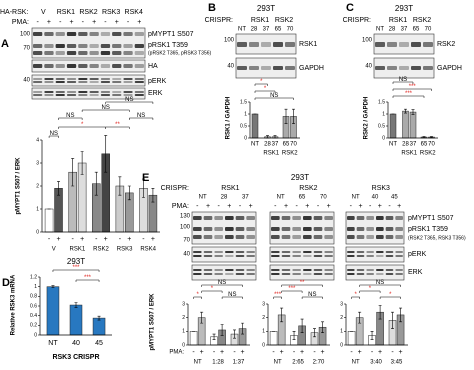 The height and width of the screenshot is (370, 474). What do you see at coordinates (290, 30) in the screenshot?
I see `lane-label: 70` at bounding box center [290, 30].